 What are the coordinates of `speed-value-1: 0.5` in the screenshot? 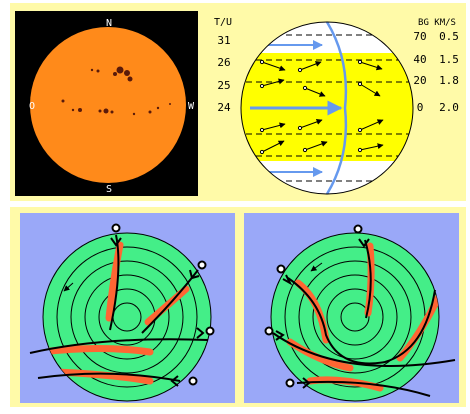 It's located at (449, 36).